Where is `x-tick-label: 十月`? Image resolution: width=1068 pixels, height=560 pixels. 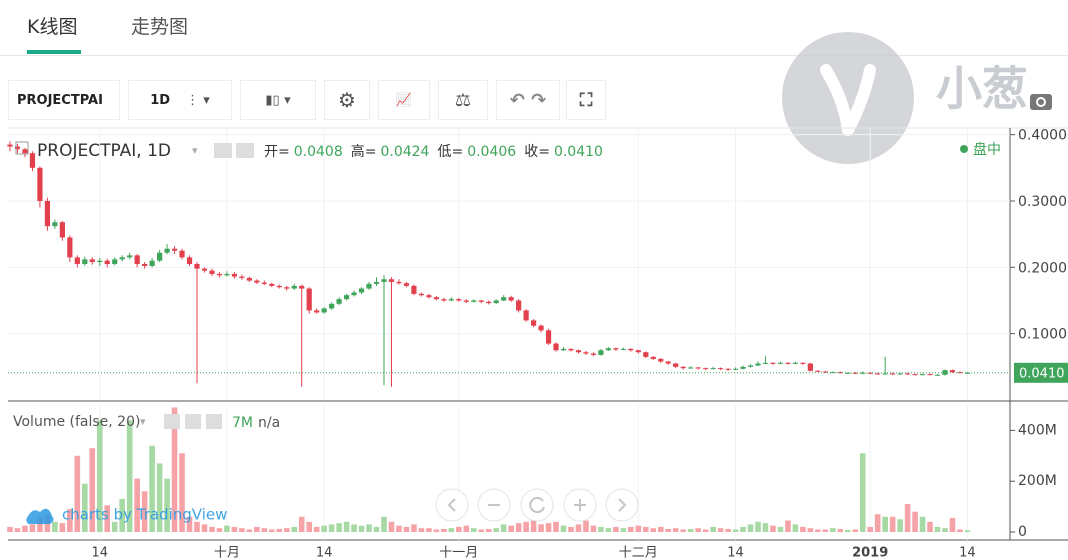
x-tick-label: 十月 is located at coordinates (227, 553).